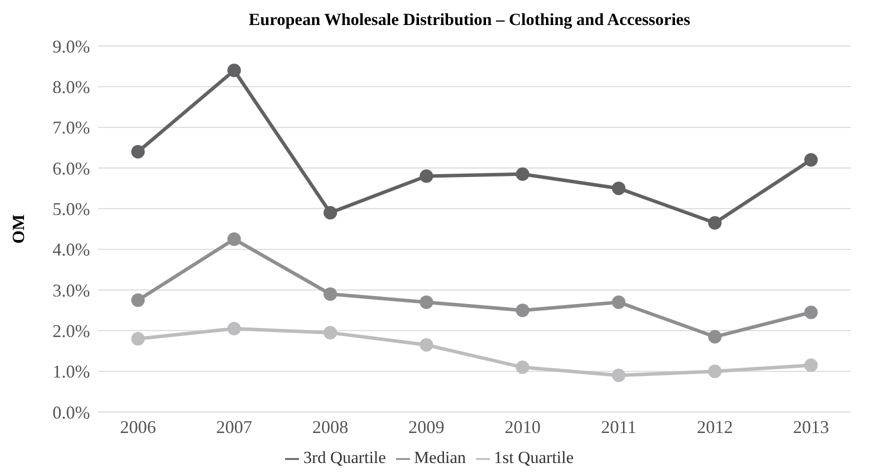  I want to click on x-tick-label: 2012, so click(714, 426).